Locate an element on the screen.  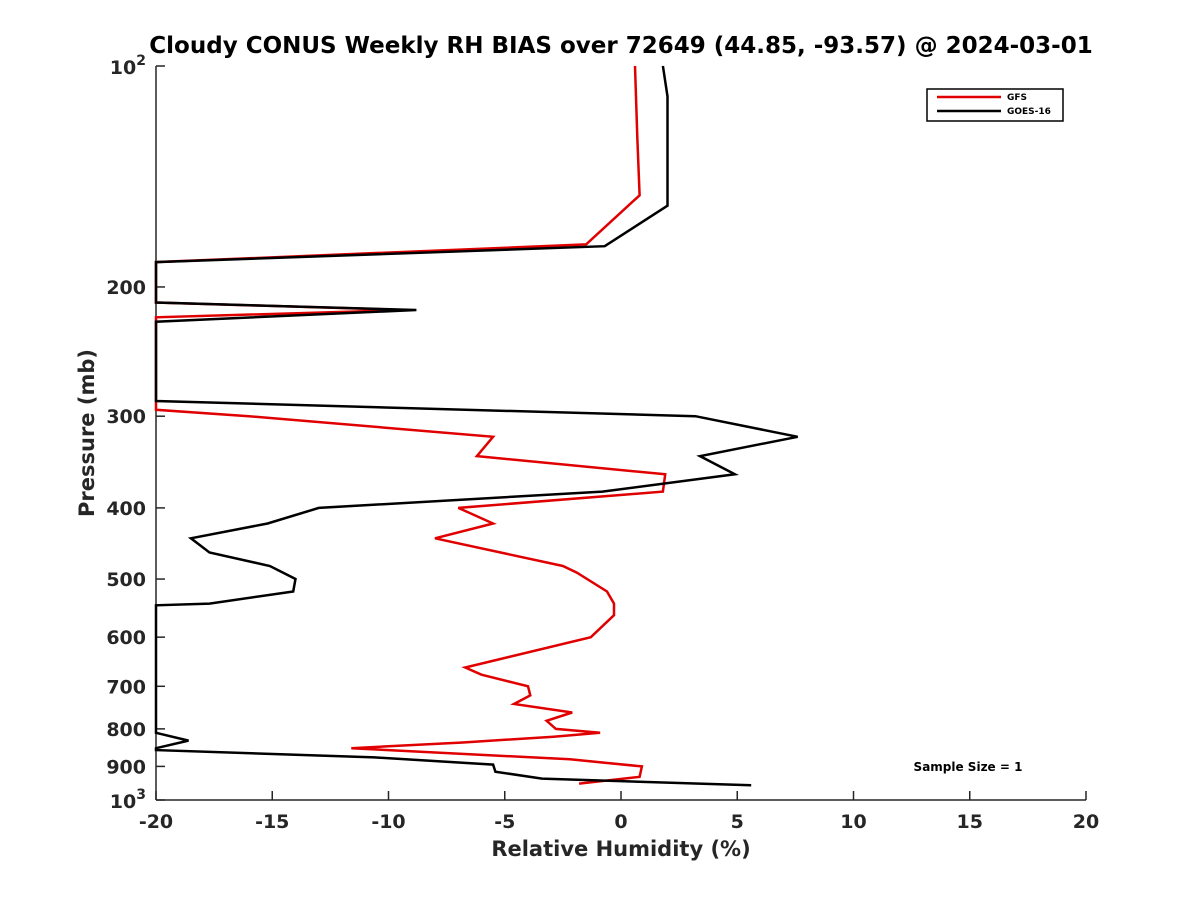
legend: GFS GOES-16 is located at coordinates (995, 105).